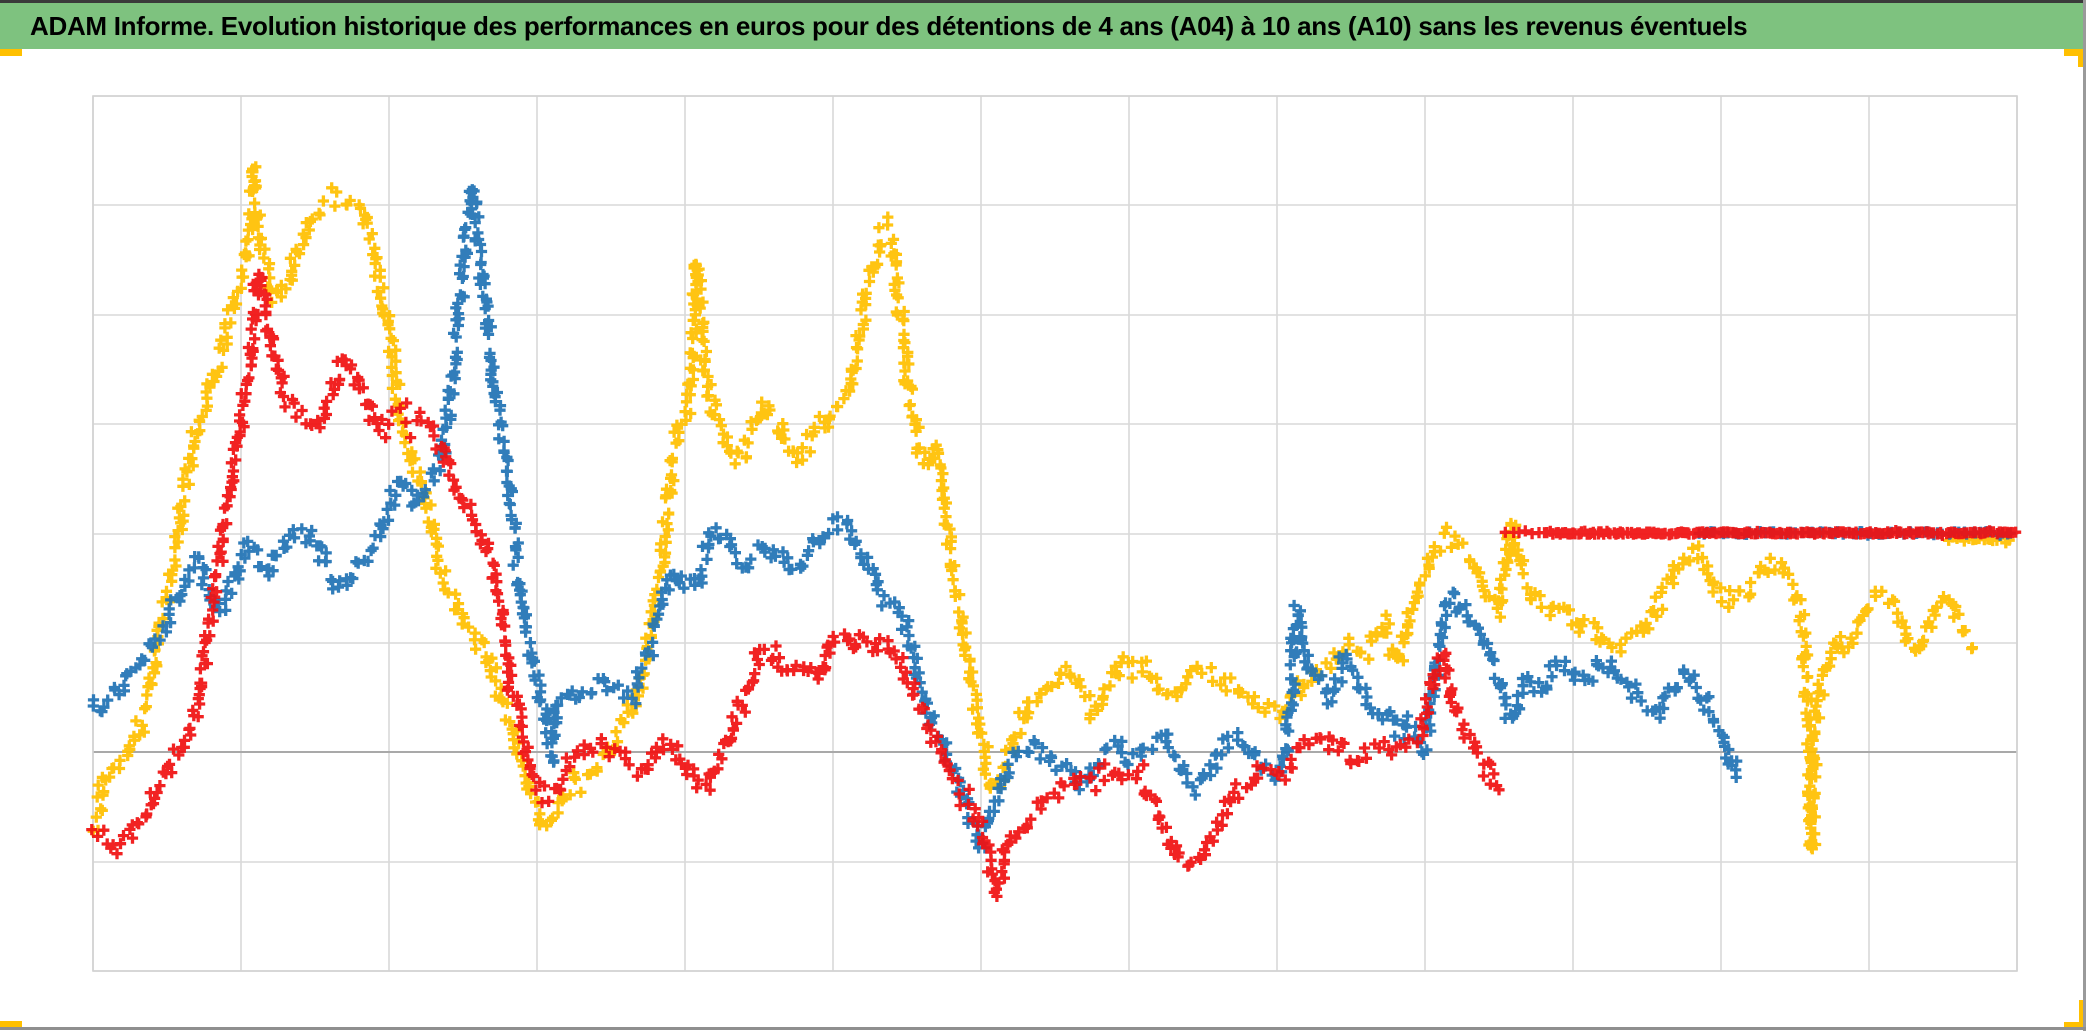 The image size is (2086, 1031). What do you see at coordinates (2082, 1014) in the screenshot?
I see `corner-mark-bottom-right-v` at bounding box center [2082, 1014].